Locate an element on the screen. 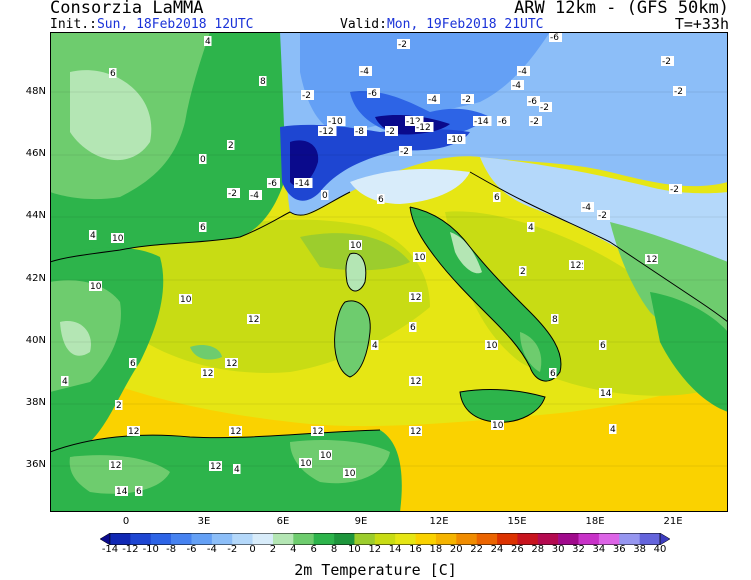 Image resolution: width=751 pixels, height=580 pixels. colorbar-tick-label: 30 is located at coordinates (558, 549).